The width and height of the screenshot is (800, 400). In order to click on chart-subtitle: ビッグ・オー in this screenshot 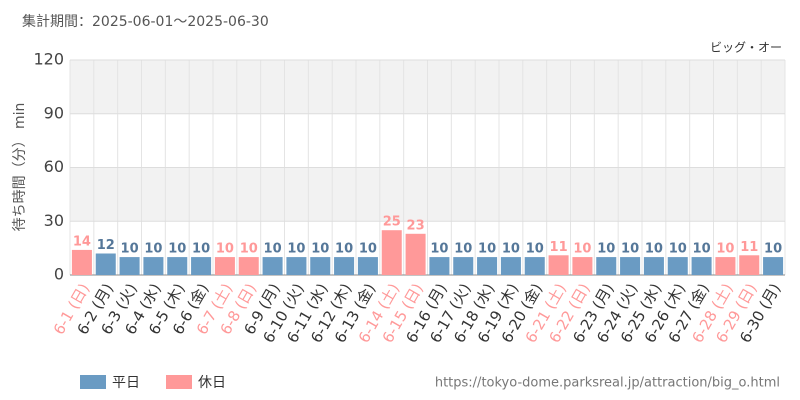, I will do `click(746, 48)`.